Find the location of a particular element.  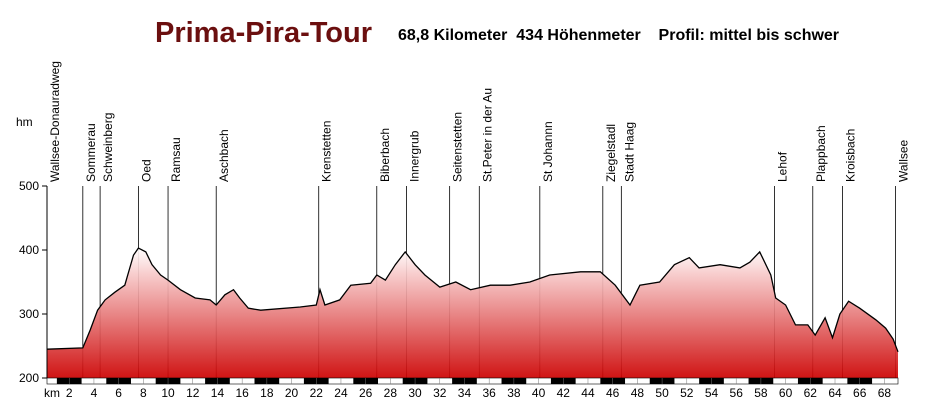

x-tick-label: 20 is located at coordinates (292, 393).